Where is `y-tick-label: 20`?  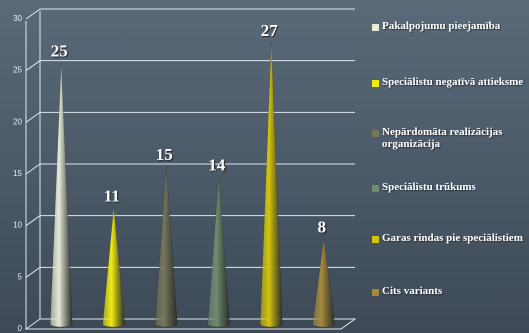 y-tick-label: 20 is located at coordinates (17, 121).